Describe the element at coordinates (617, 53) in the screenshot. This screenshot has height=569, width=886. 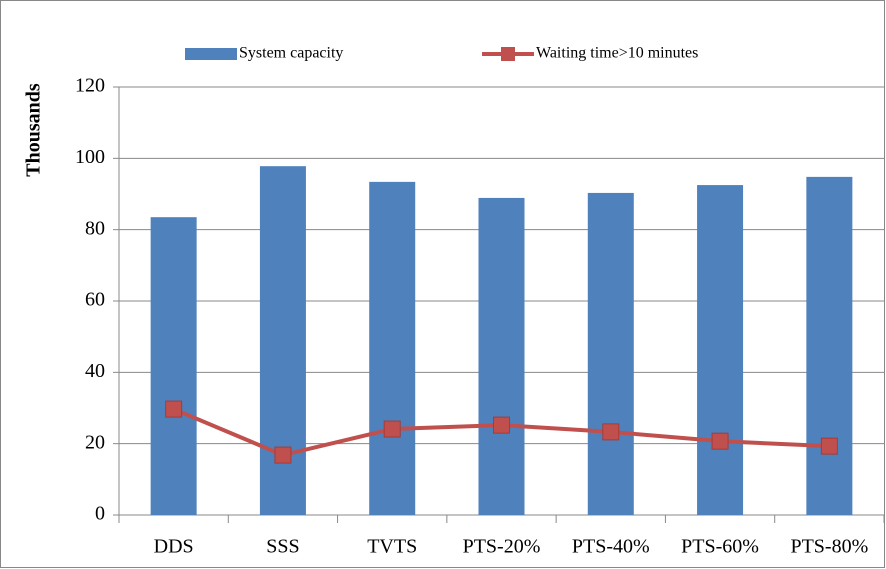
I see `legend-label: Waiting time>10 minutes` at that location.